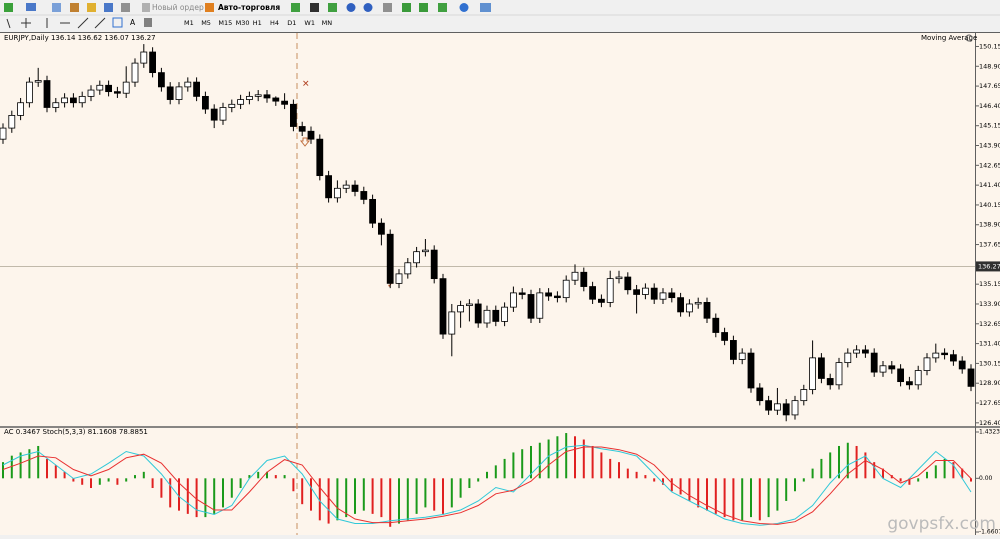  What do you see at coordinates (442, 7) in the screenshot?
I see `icon-indicators` at bounding box center [442, 7].